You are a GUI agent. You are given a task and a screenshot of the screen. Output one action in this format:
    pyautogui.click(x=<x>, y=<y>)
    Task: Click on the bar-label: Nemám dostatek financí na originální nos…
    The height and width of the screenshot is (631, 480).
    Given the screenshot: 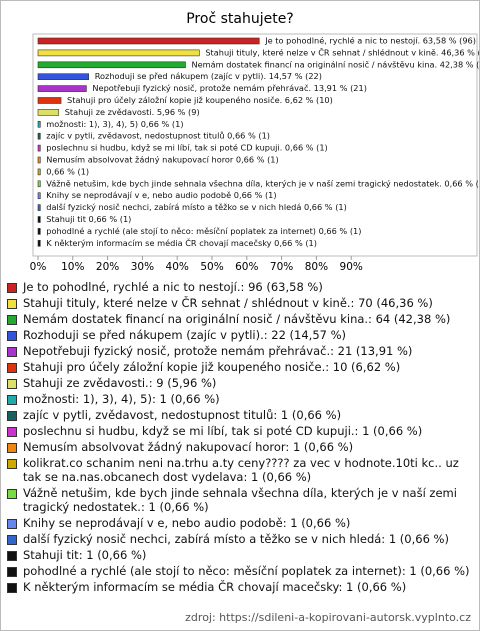 What is the action you would take?
    pyautogui.click(x=335, y=64)
    